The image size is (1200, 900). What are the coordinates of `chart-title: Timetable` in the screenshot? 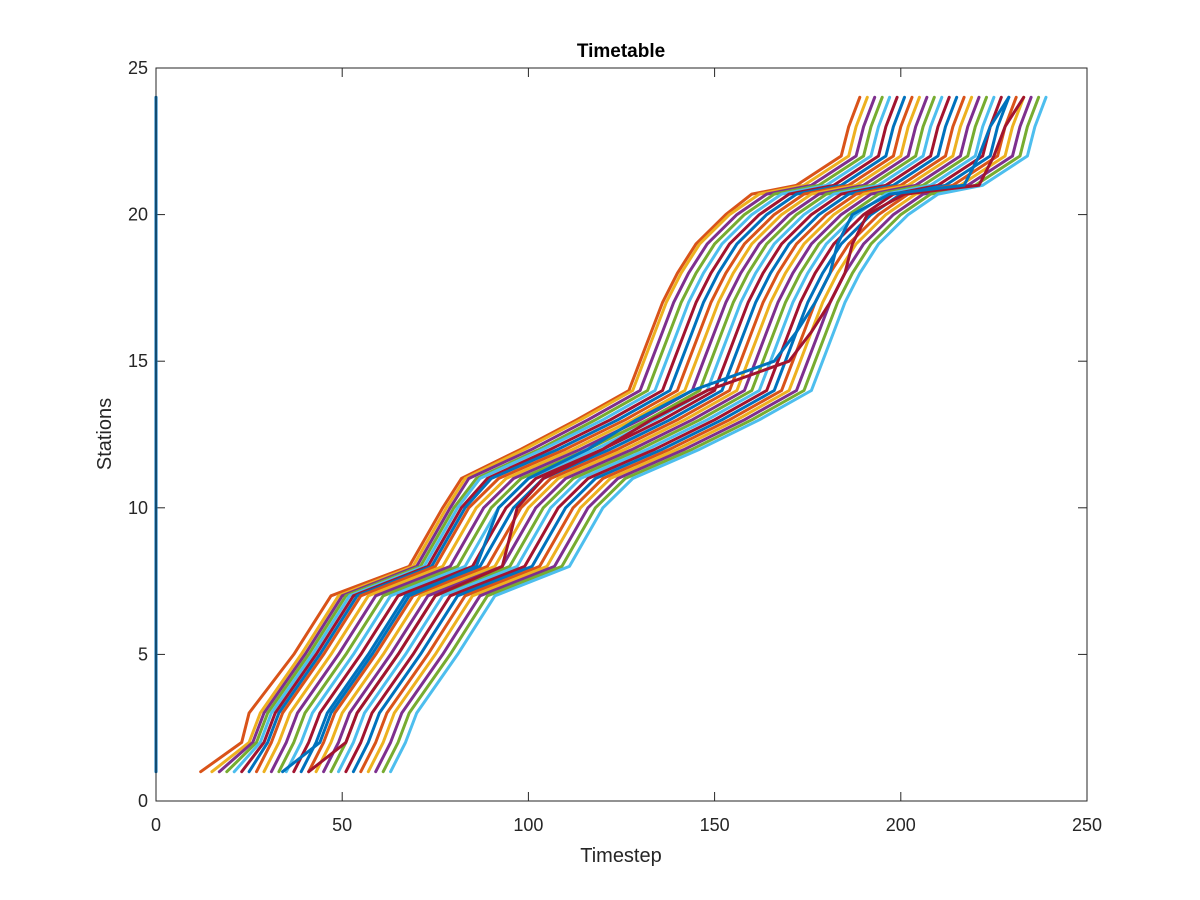 It's located at (621, 51).